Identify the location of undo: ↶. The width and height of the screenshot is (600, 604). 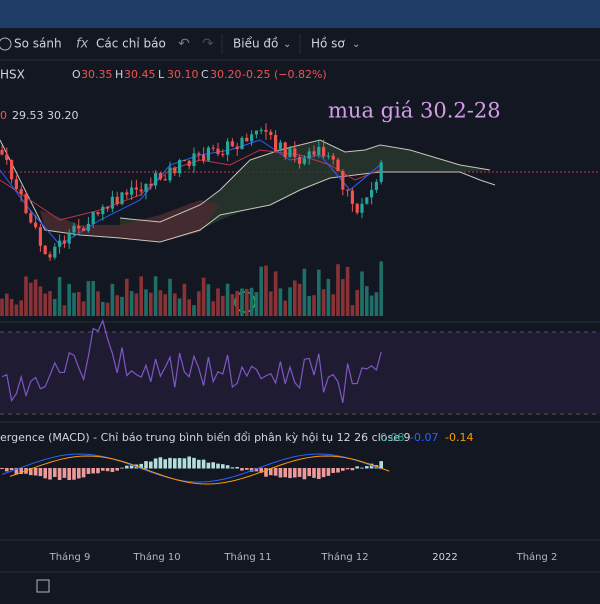
(184, 44).